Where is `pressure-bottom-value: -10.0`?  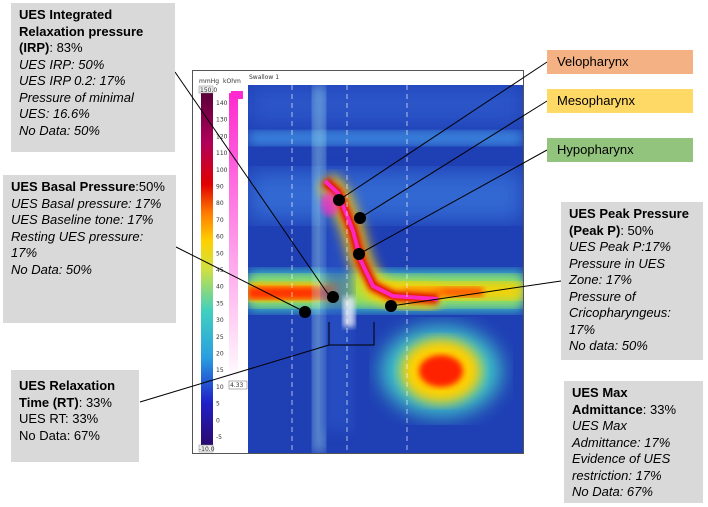
pressure-bottom-value: -10.0 is located at coordinates (207, 449).